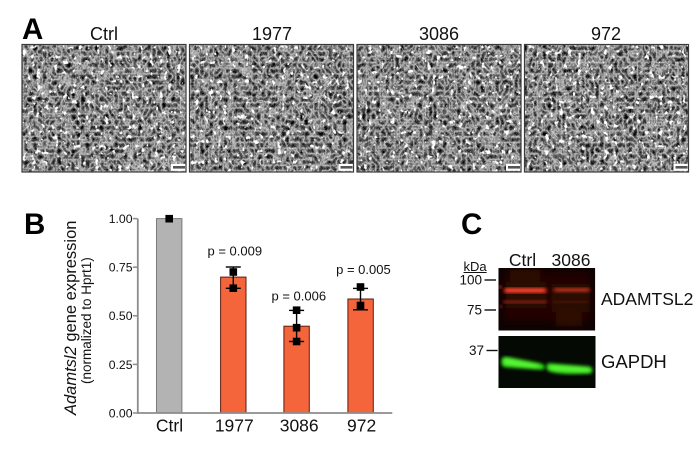  Describe the element at coordinates (361, 426) in the screenshot. I see `svg-text: 972` at that location.